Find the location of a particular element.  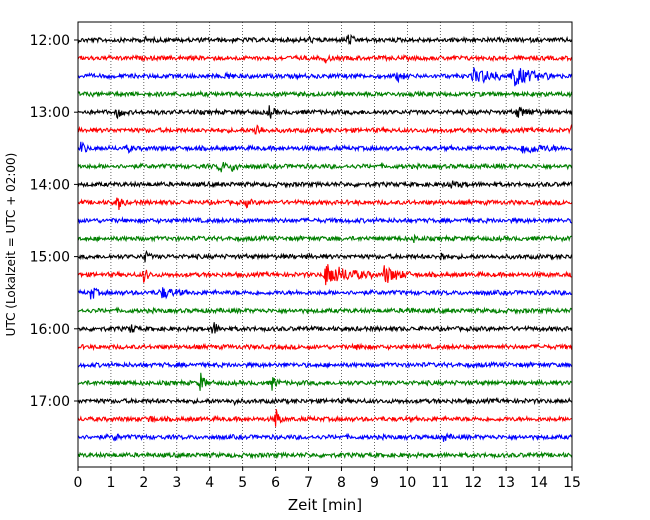

x-tick-label: 2 is located at coordinates (143, 483).